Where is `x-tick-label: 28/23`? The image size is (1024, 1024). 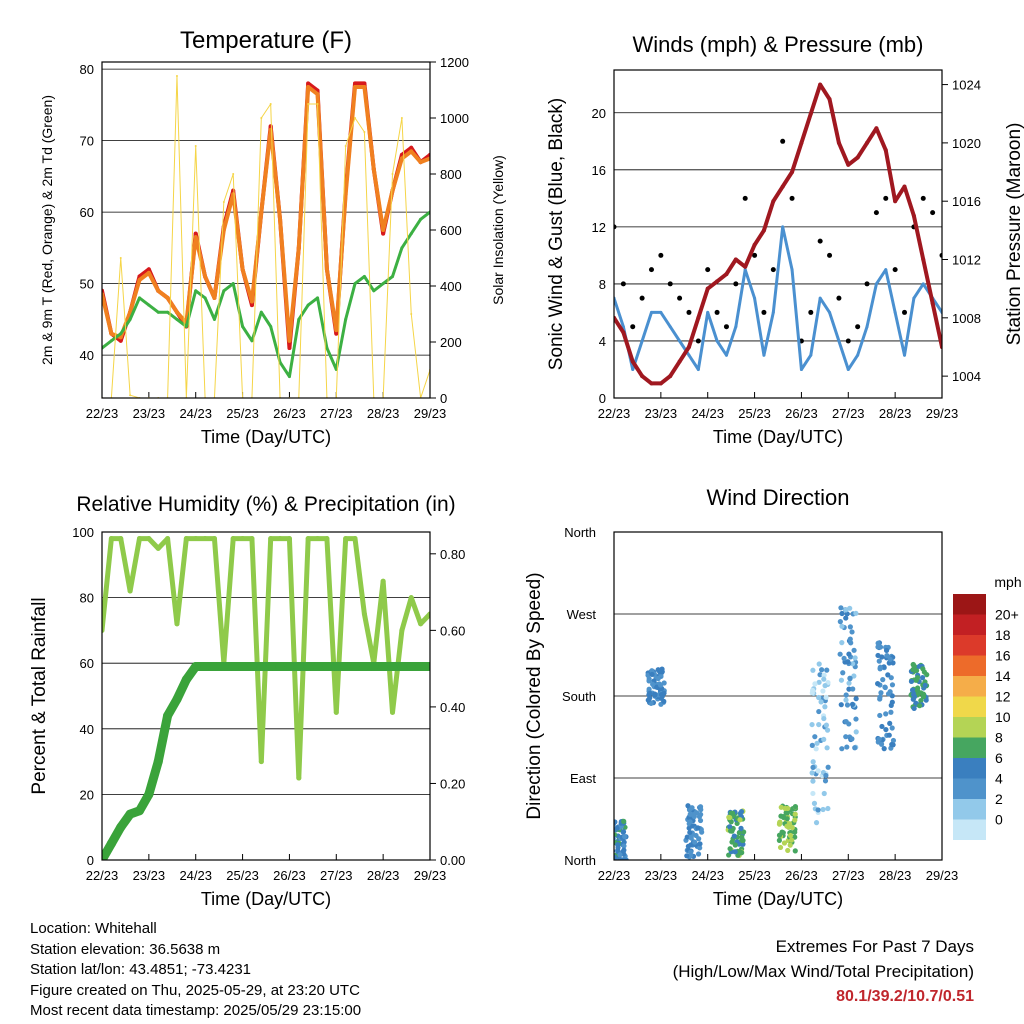 x-tick-label: 28/23 is located at coordinates (383, 413).